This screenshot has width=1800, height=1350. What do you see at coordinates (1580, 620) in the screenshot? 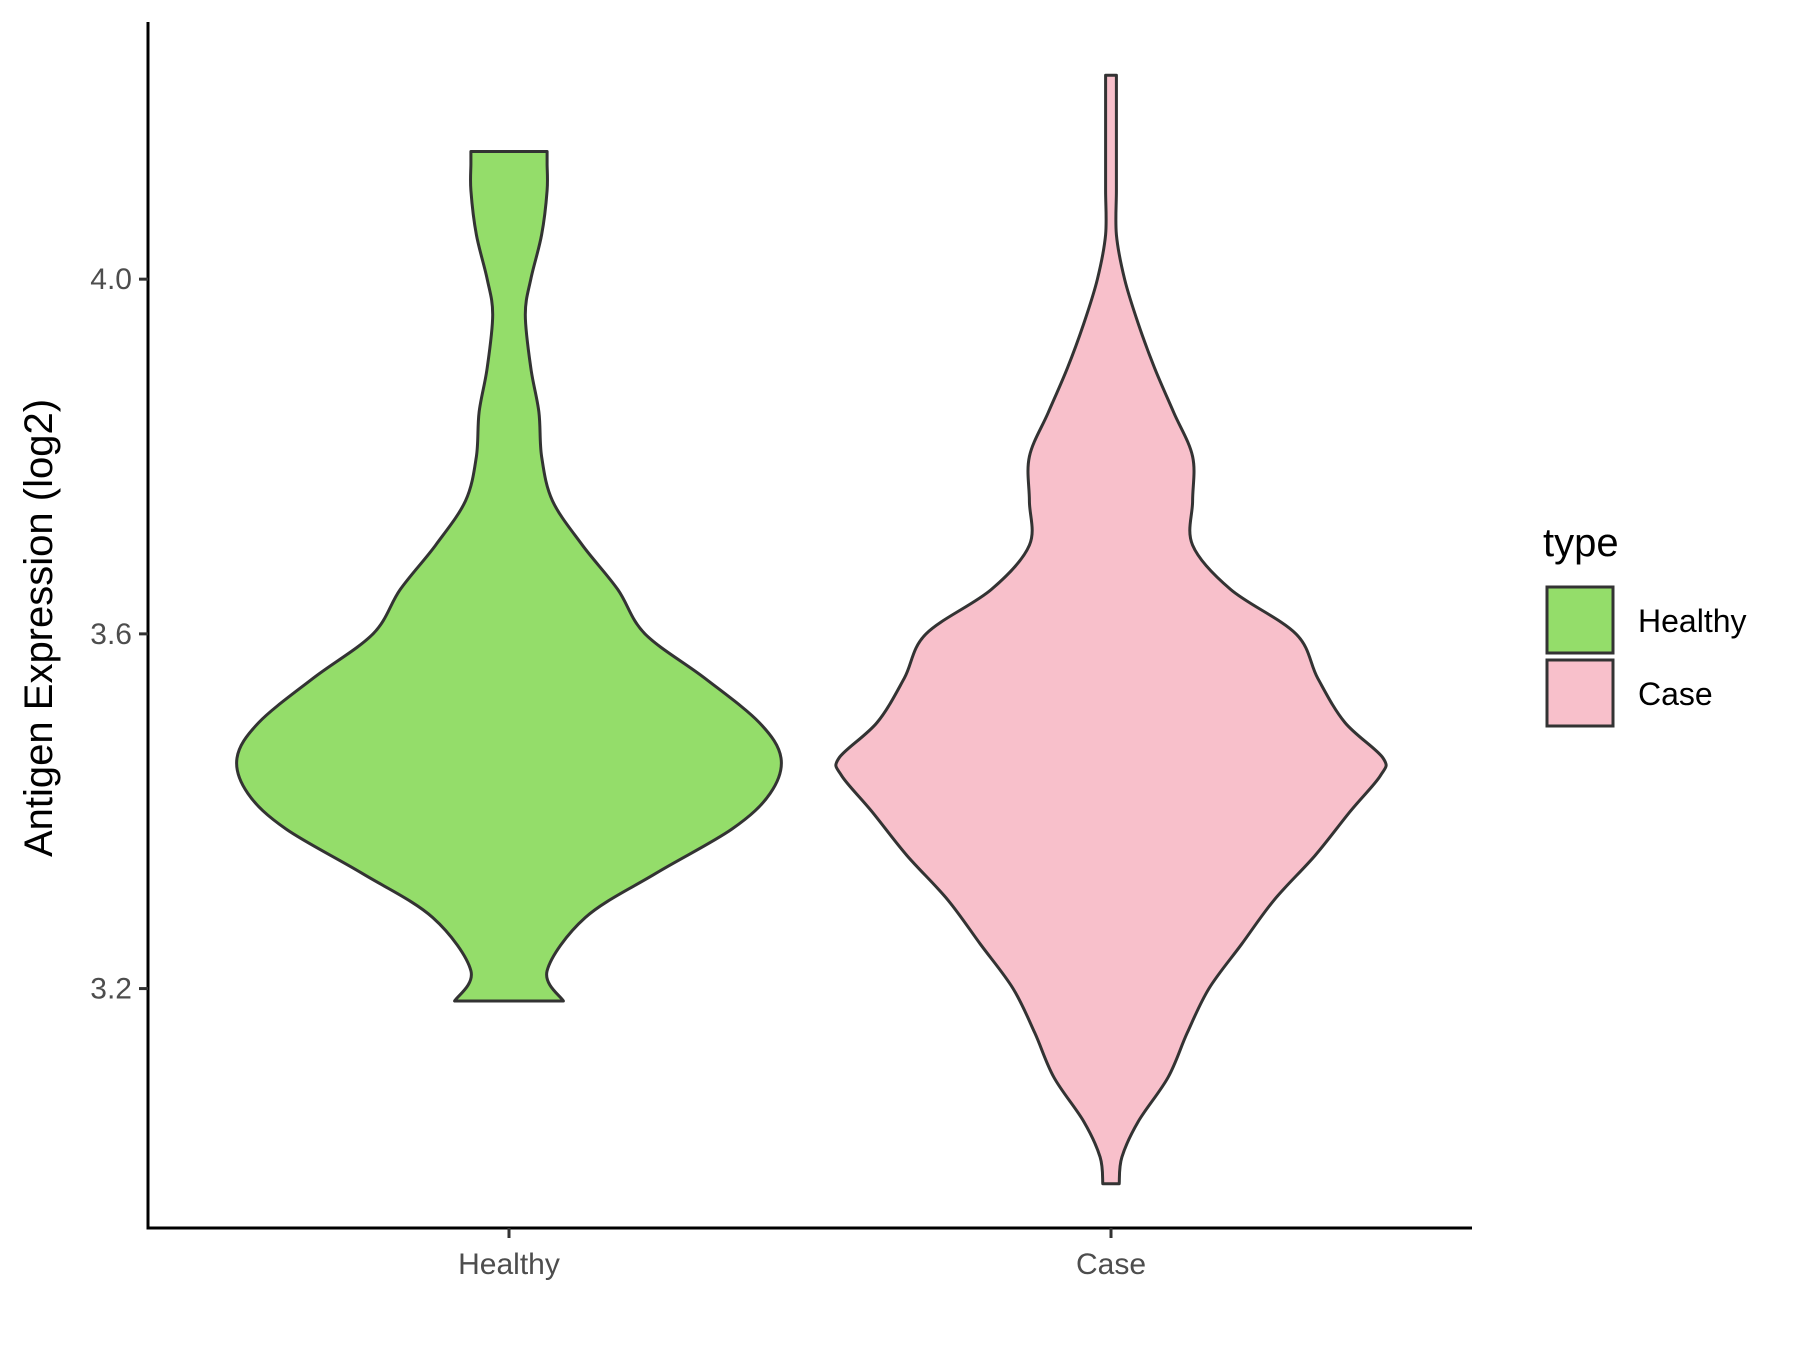
I see `legend-key-healthy` at bounding box center [1580, 620].